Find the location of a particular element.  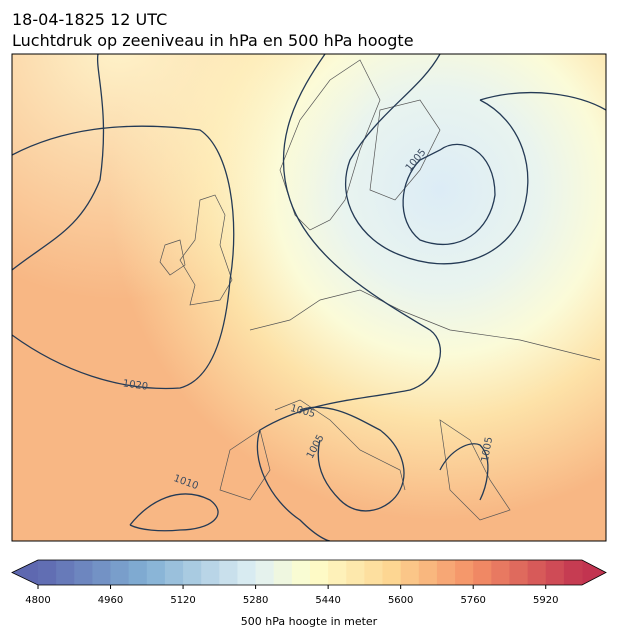

colorbar-tick-label: 5760 is located at coordinates (472, 600).